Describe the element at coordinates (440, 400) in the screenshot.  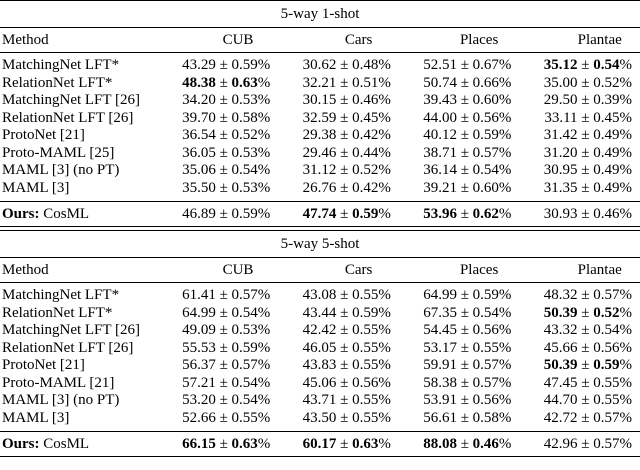
I see `cell-mean: 53.91` at that location.